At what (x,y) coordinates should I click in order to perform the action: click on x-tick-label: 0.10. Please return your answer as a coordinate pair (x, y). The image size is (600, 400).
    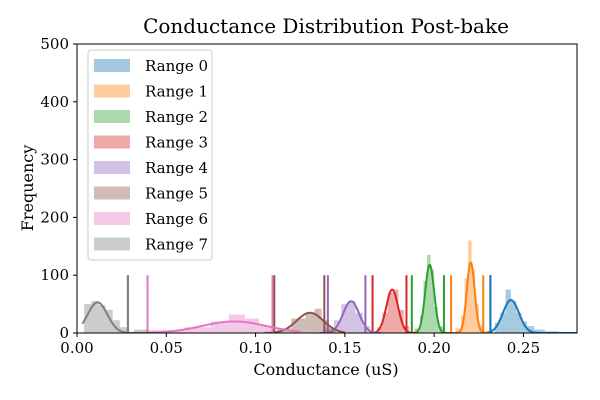
    Looking at the image, I should click on (255, 348).